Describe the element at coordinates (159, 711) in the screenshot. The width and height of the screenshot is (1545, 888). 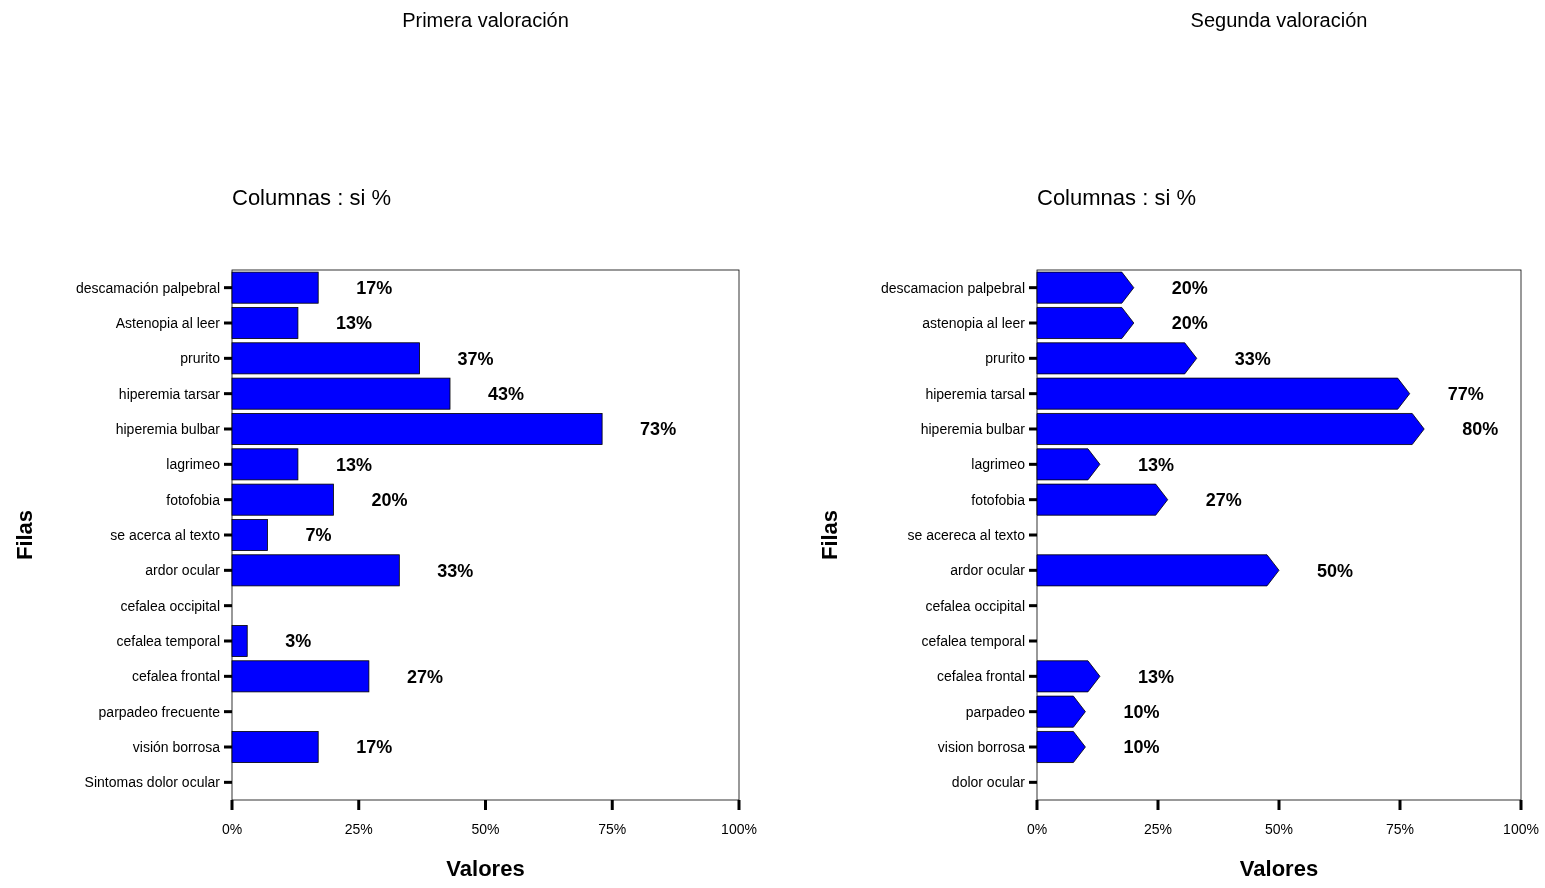
I see `y-tick-label: parpadeo frecuente` at that location.